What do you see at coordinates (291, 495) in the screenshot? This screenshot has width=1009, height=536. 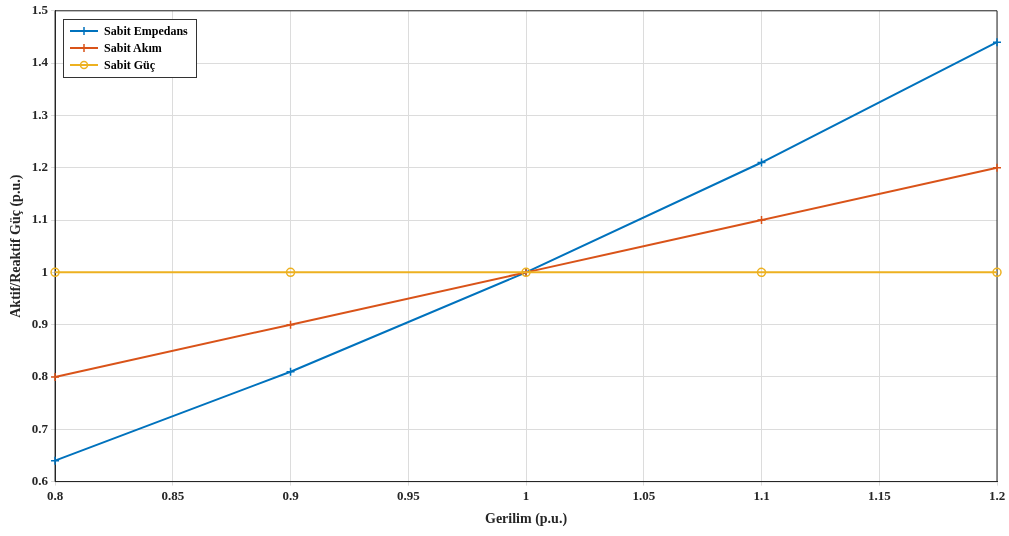 I see `x-tick-label: 0.9` at bounding box center [291, 495].